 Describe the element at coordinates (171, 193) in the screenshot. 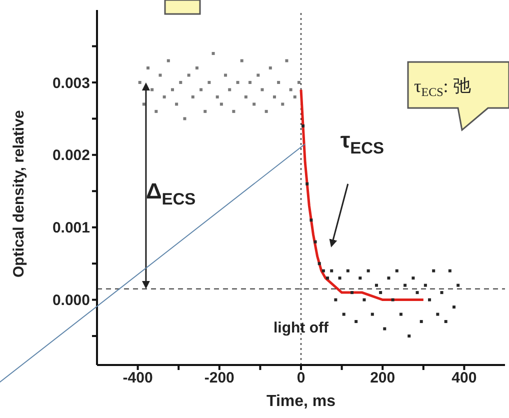

I see `annotation: Δ$_{ECS}$` at that location.